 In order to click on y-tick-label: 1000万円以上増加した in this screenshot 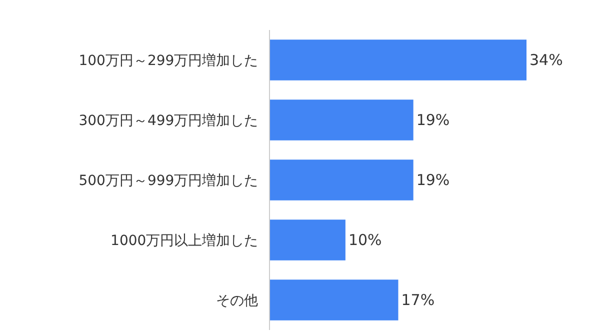, I will do `click(184, 240)`.